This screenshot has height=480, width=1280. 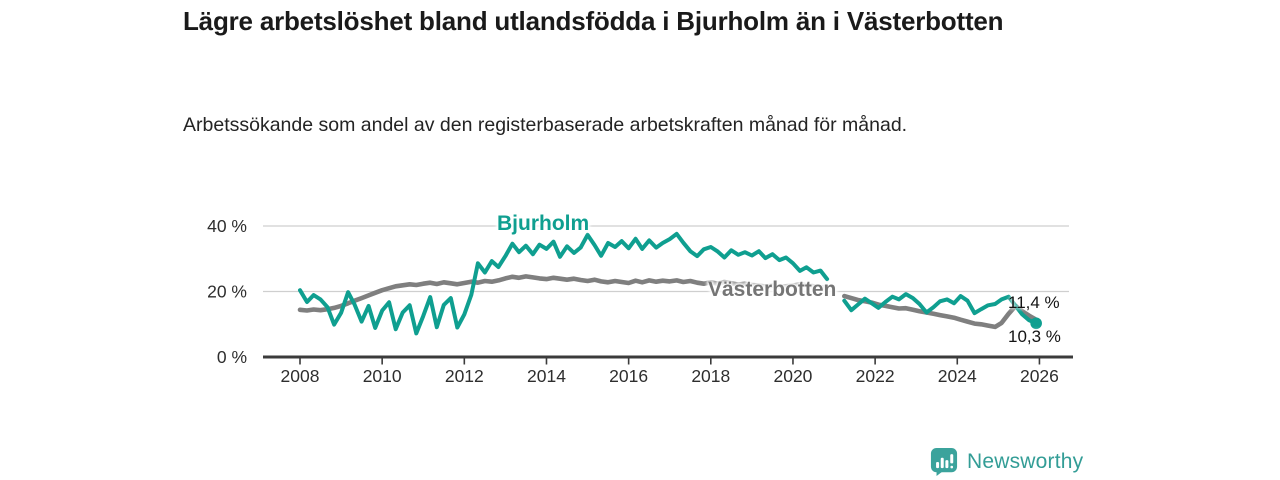 What do you see at coordinates (1034, 302) in the screenshot?
I see `end-value-vasterbotten: 11,4 %` at bounding box center [1034, 302].